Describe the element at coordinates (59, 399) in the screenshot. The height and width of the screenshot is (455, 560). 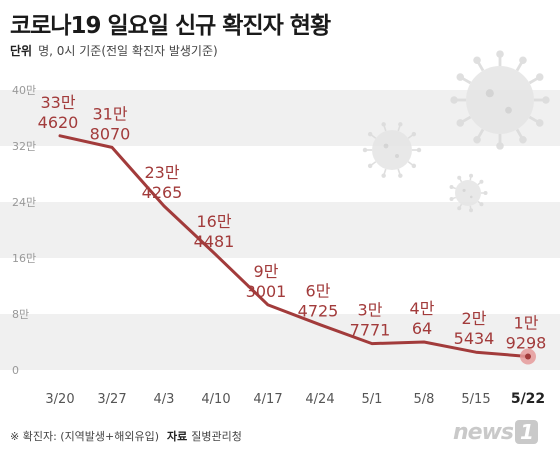
I see `x-tick-label: 3/20` at that location.